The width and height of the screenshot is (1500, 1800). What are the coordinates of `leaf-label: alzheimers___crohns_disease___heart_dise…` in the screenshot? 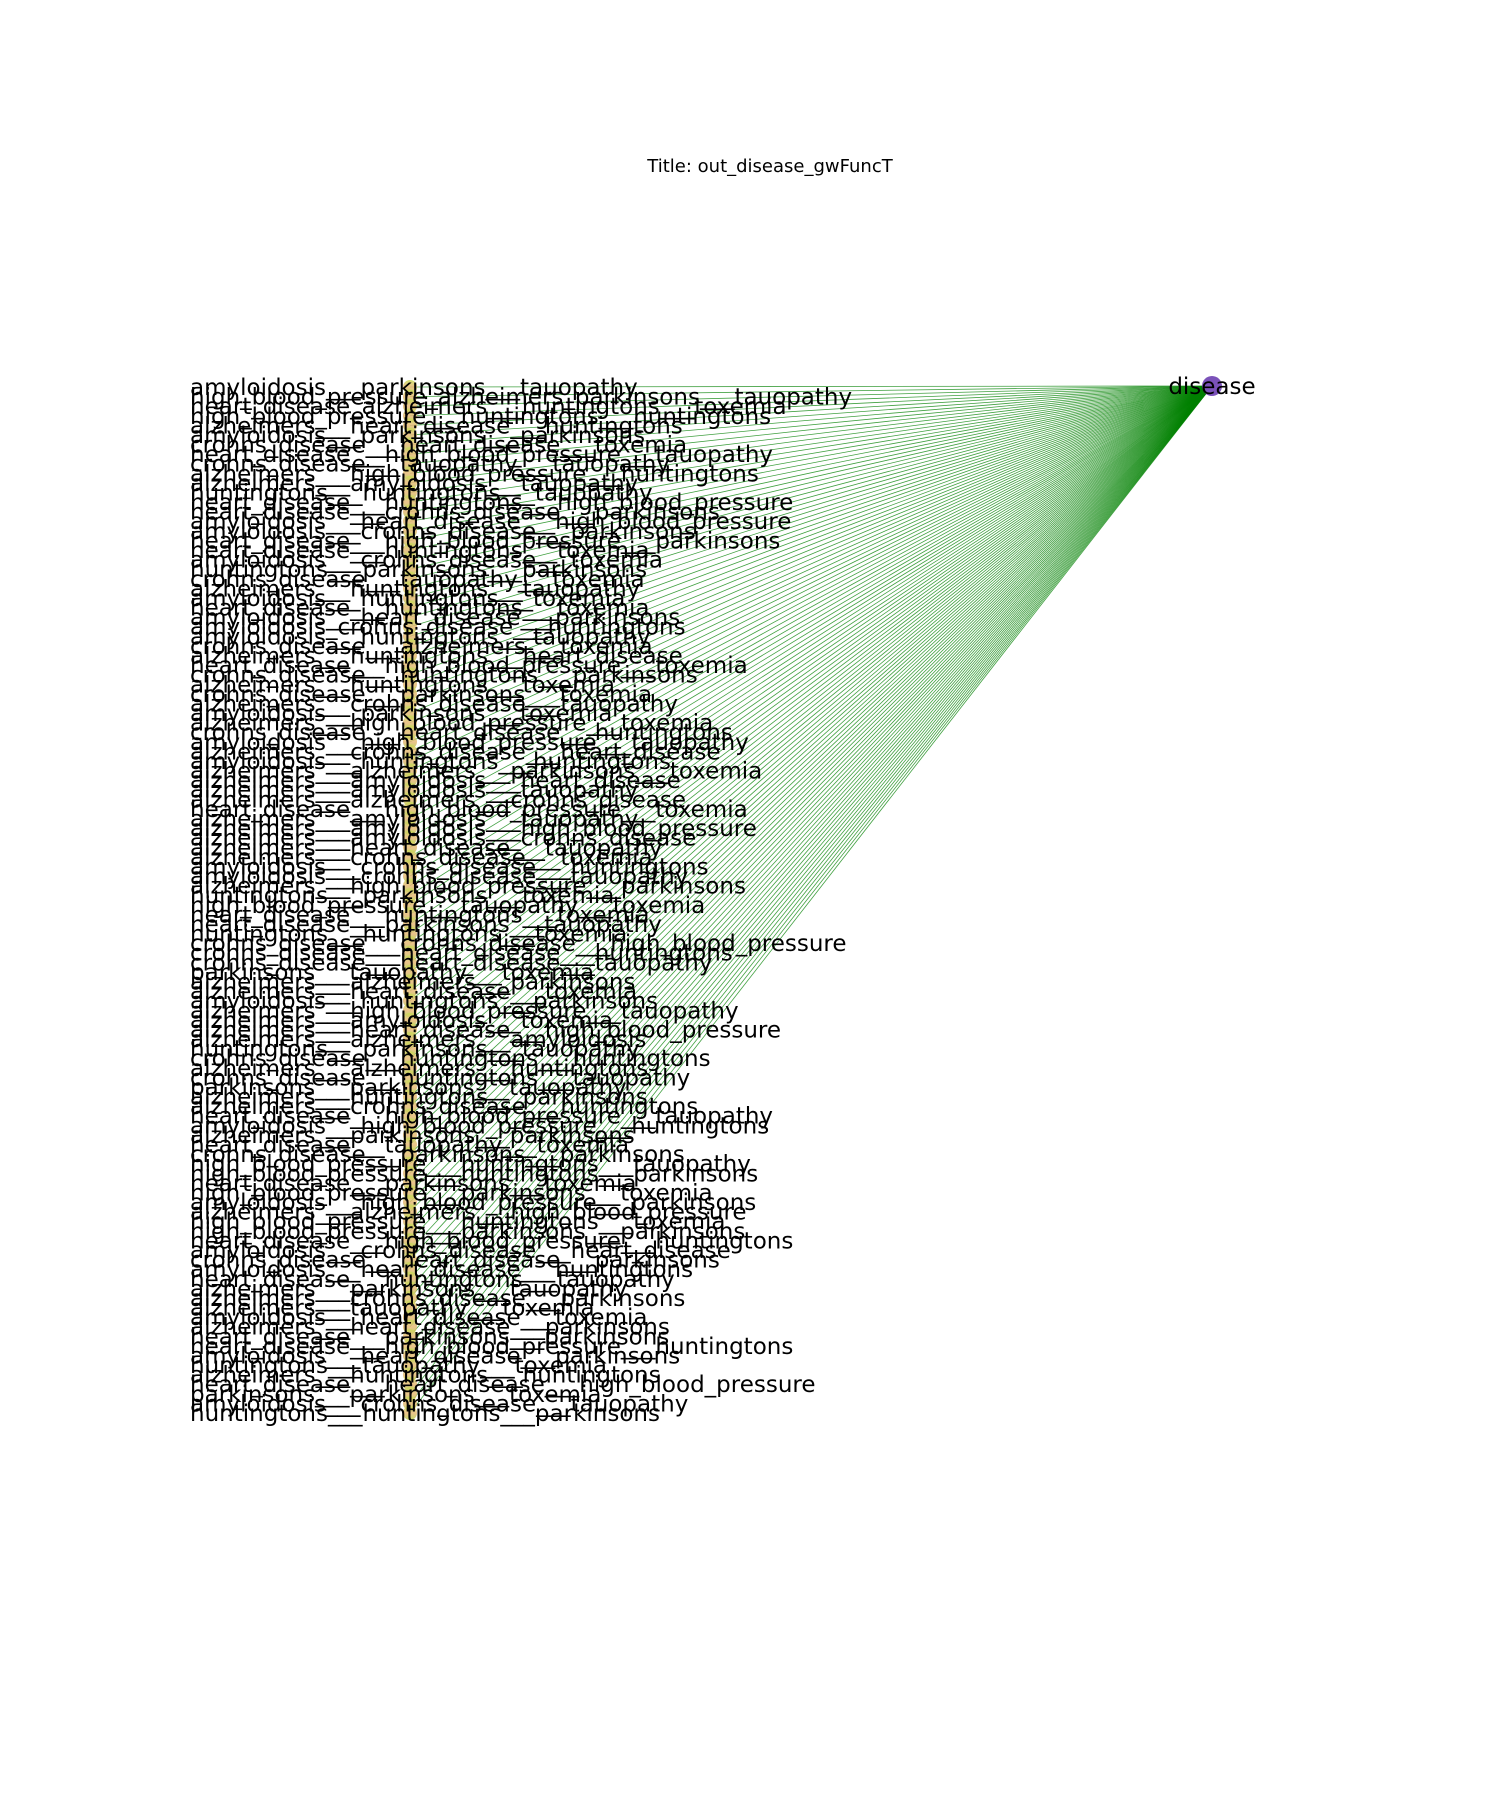 It's located at (455, 752).